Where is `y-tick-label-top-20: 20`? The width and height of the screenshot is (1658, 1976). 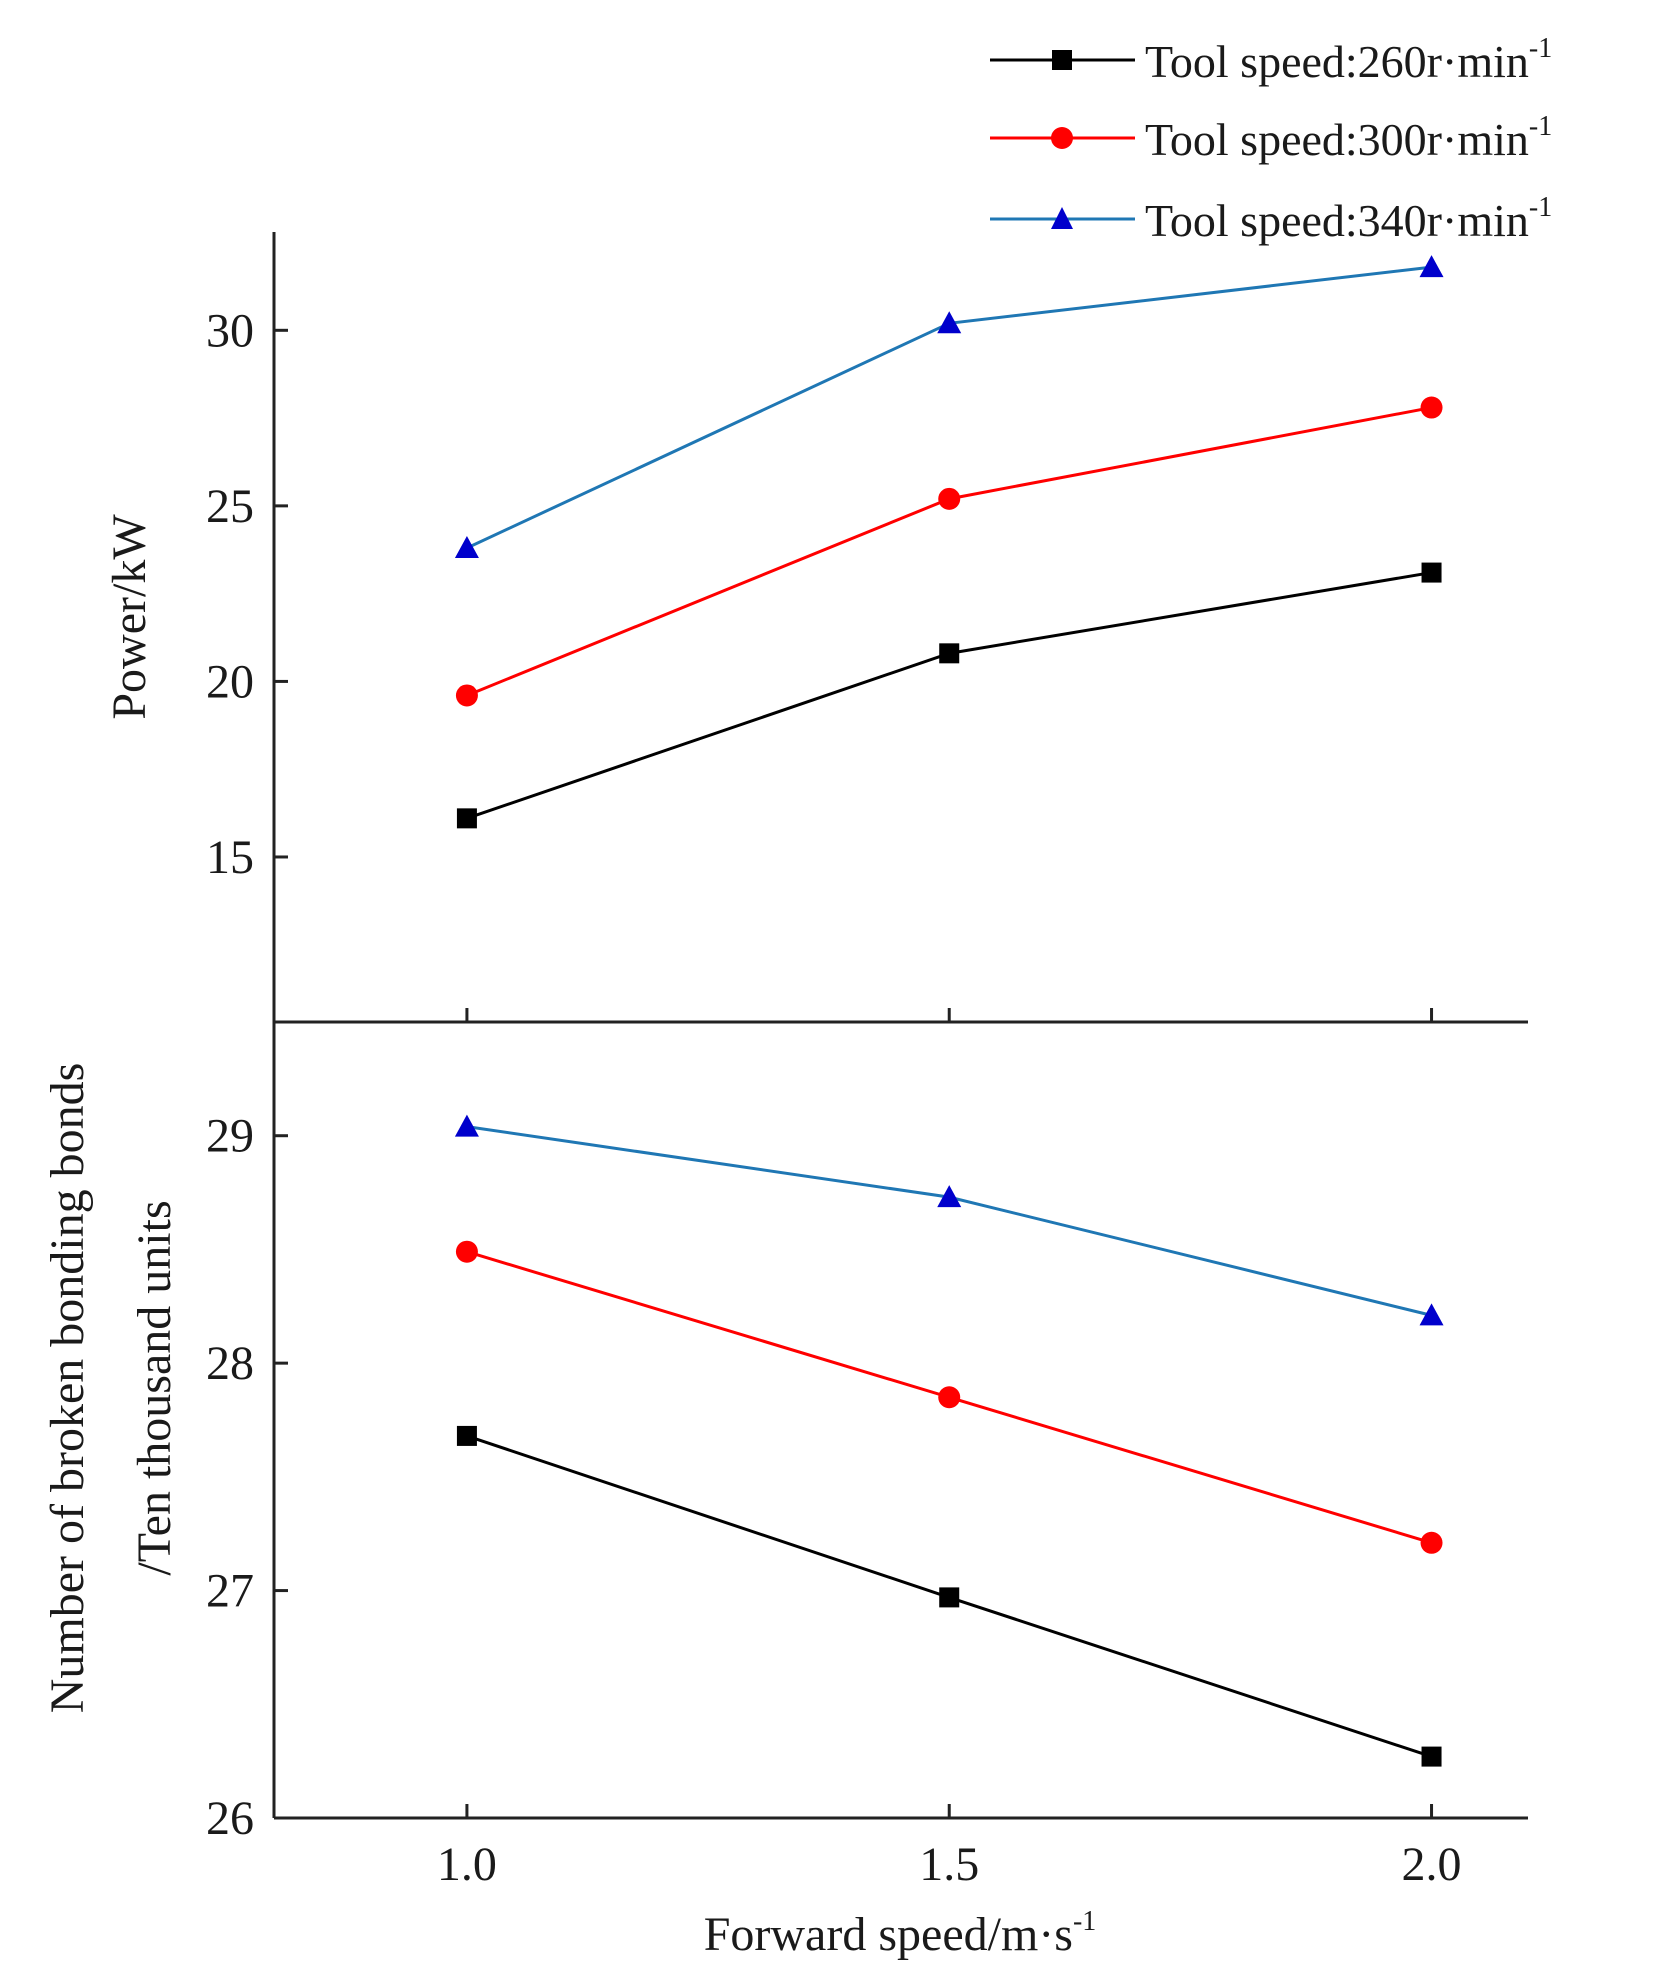
y-tick-label-top-20: 20 is located at coordinates (230, 681).